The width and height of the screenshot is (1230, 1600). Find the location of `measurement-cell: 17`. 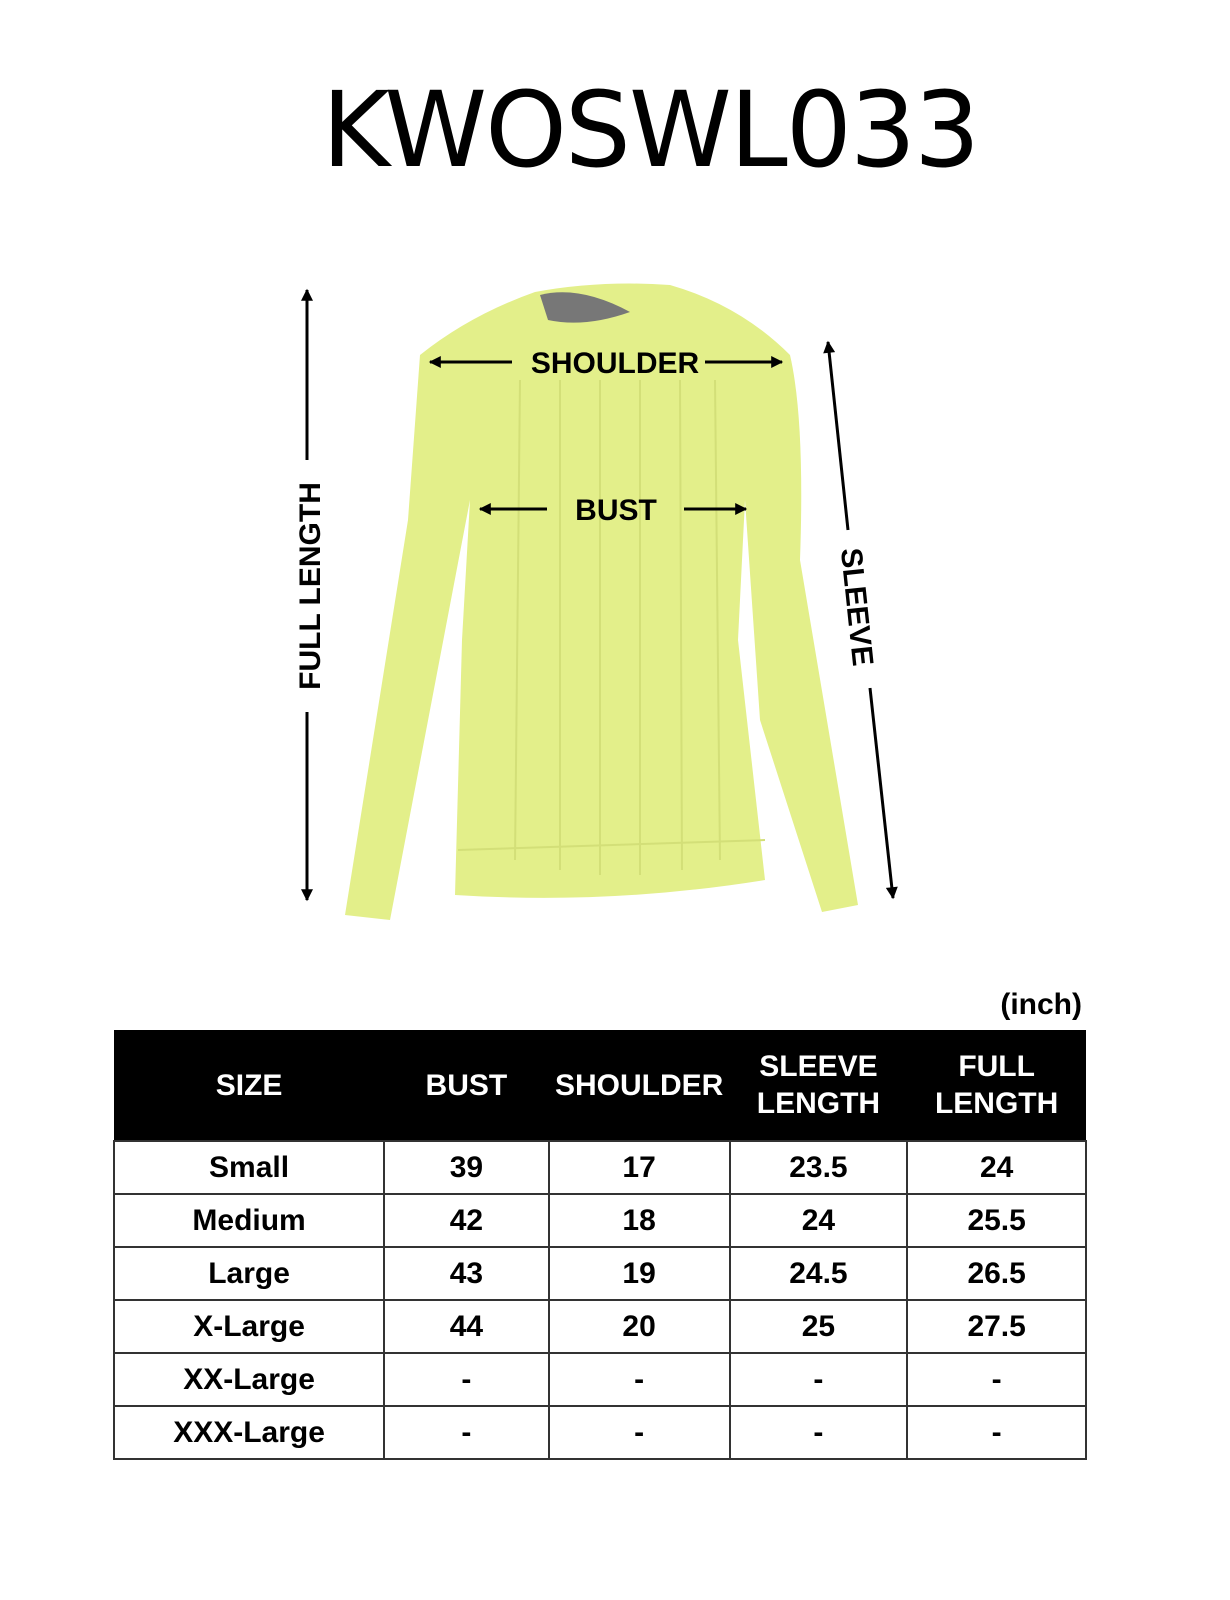

measurement-cell: 17 is located at coordinates (639, 1167).